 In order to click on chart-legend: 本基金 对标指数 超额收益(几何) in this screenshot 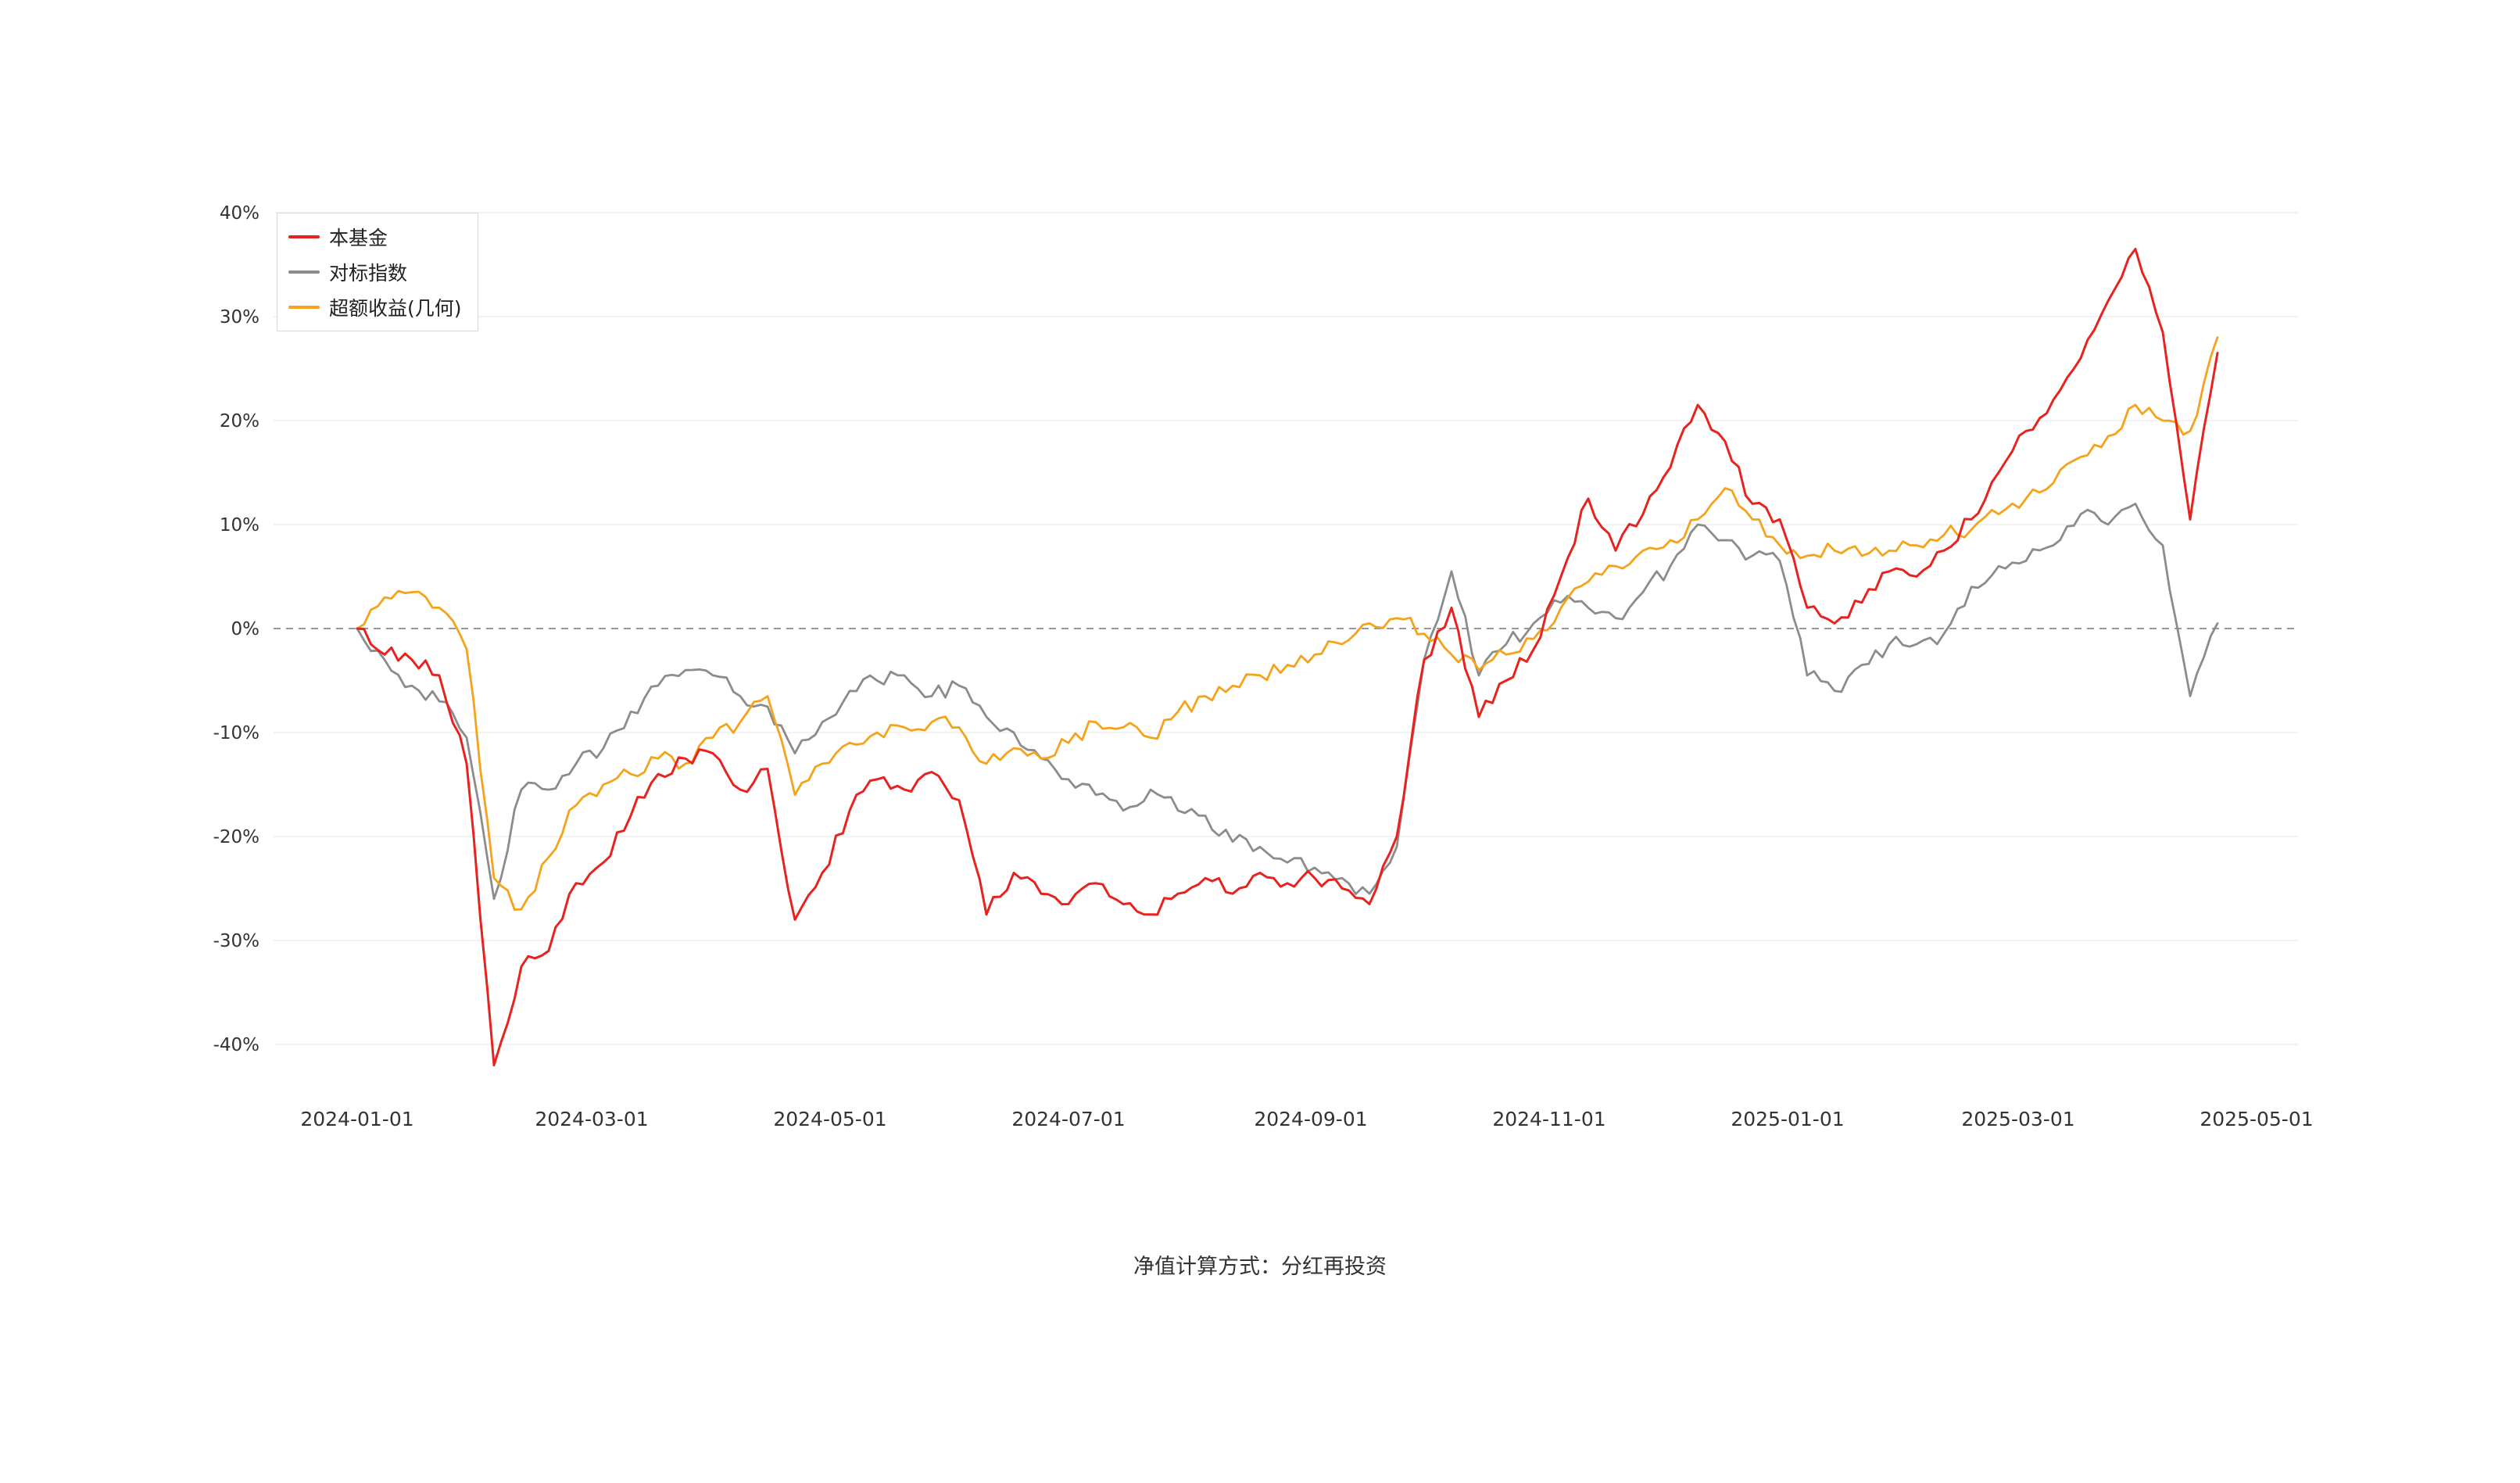, I will do `click(377, 272)`.